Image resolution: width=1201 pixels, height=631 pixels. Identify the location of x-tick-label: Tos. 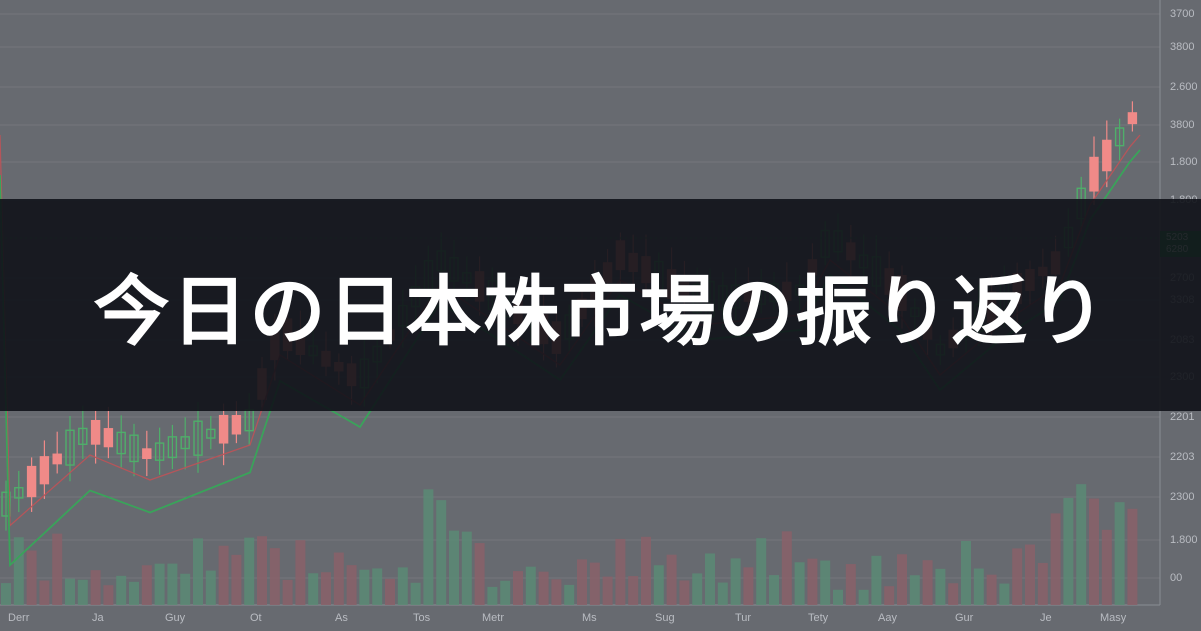
(422, 618).